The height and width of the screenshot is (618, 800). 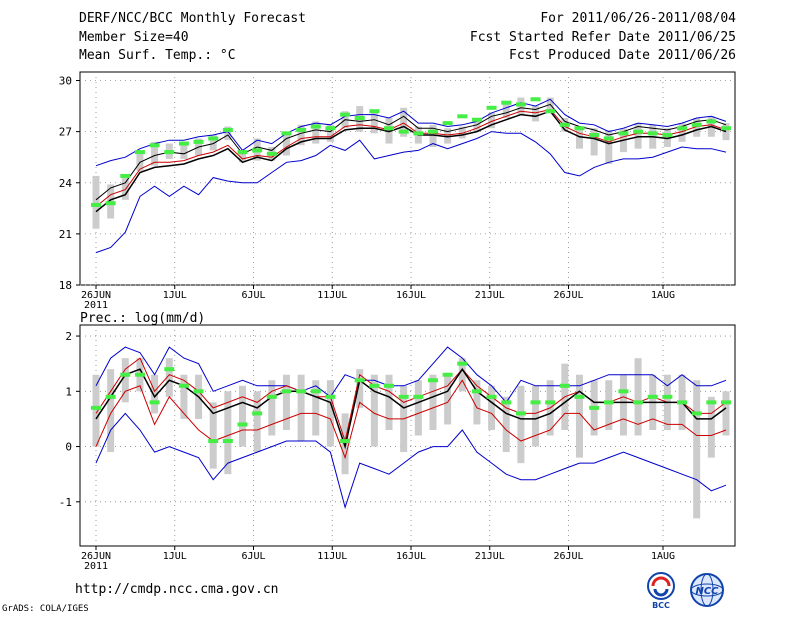 I want to click on x-tick-label: 1JUL, so click(x=175, y=556).